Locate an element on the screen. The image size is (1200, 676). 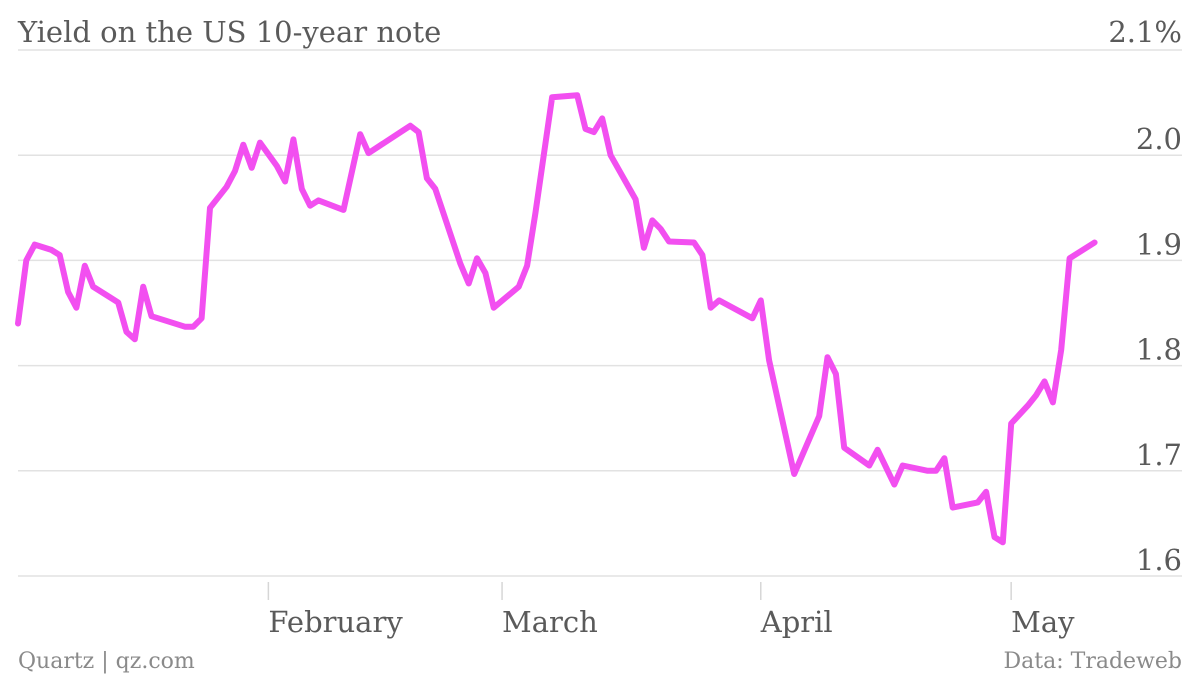
x-tick-label: April is located at coordinates (796, 622).